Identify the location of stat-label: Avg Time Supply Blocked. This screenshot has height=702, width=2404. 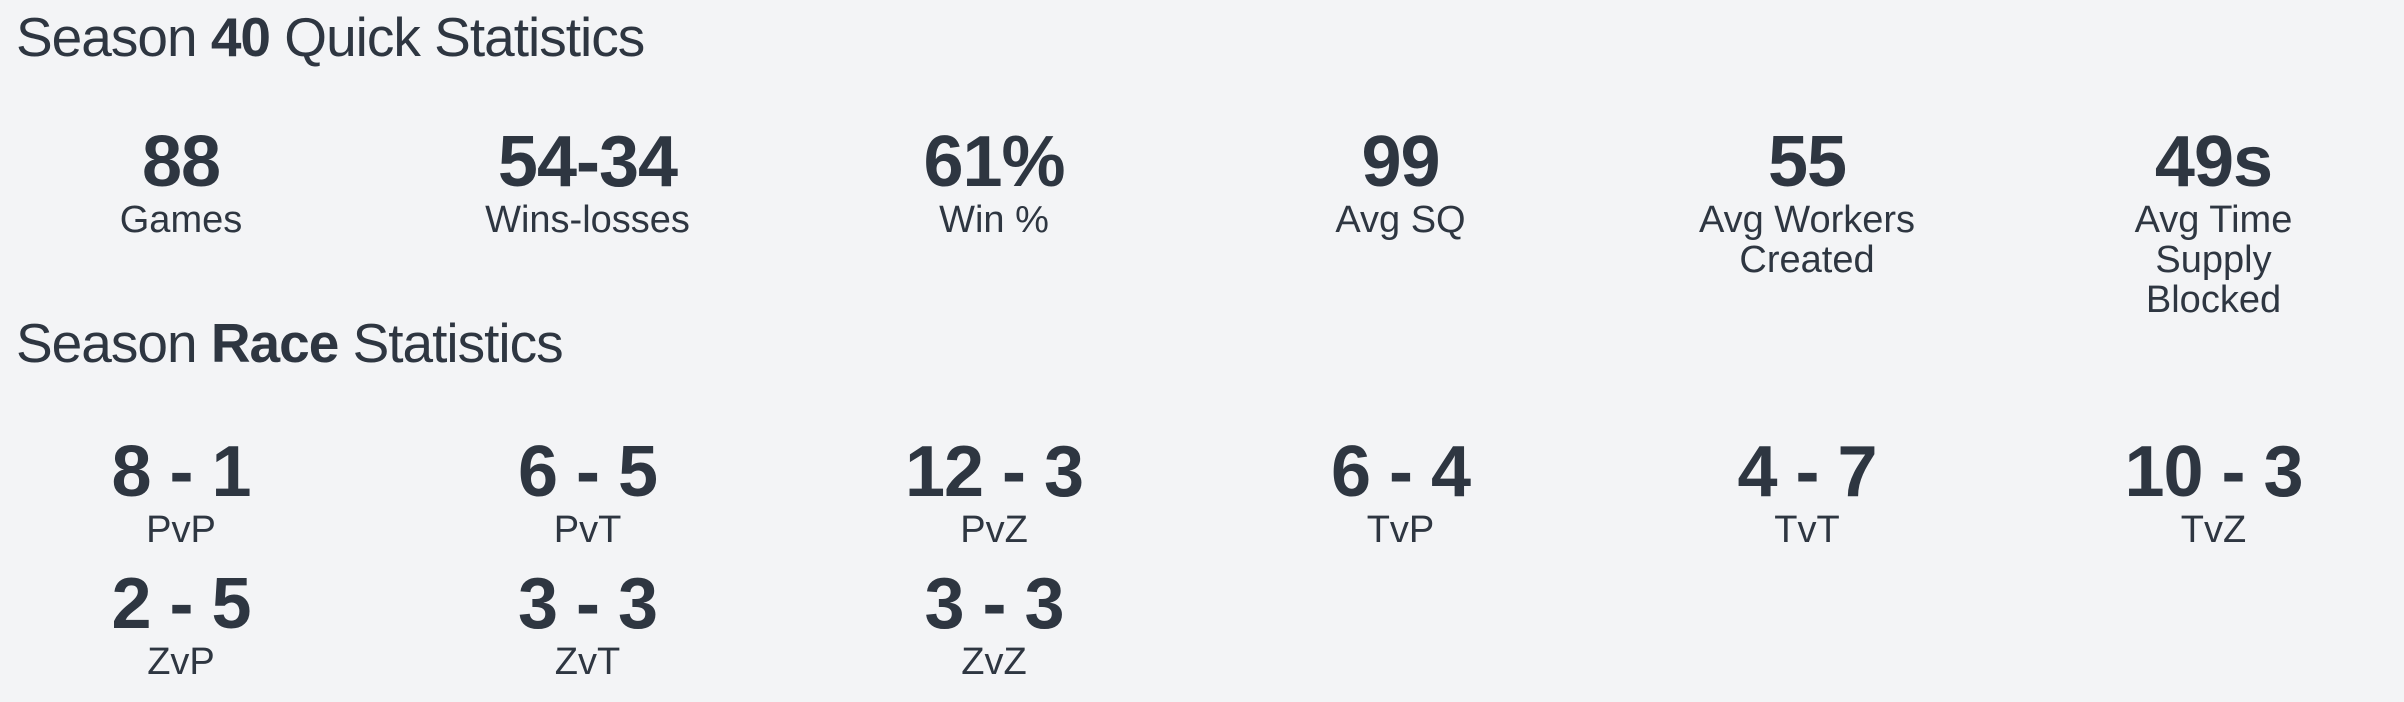
(2213, 260).